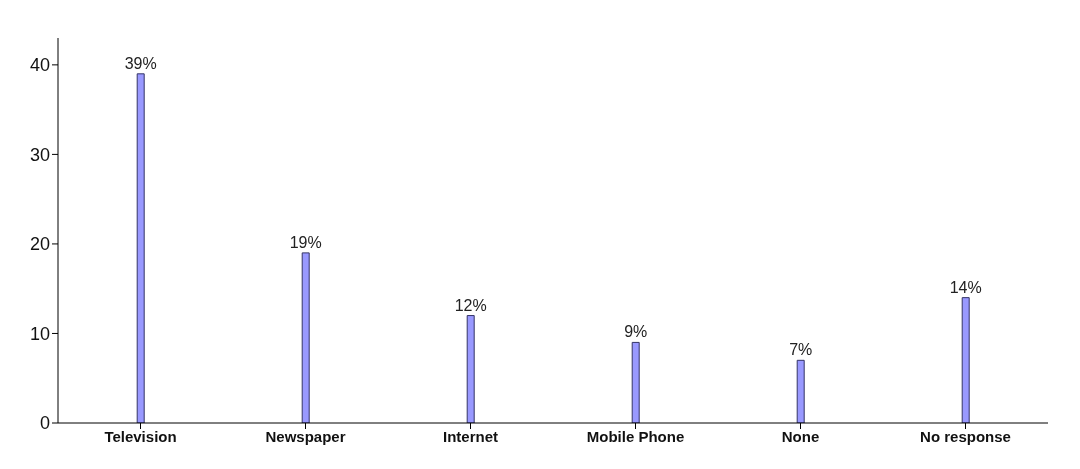 The width and height of the screenshot is (1080, 469). Describe the element at coordinates (800, 436) in the screenshot. I see `x-tick-label: None` at that location.